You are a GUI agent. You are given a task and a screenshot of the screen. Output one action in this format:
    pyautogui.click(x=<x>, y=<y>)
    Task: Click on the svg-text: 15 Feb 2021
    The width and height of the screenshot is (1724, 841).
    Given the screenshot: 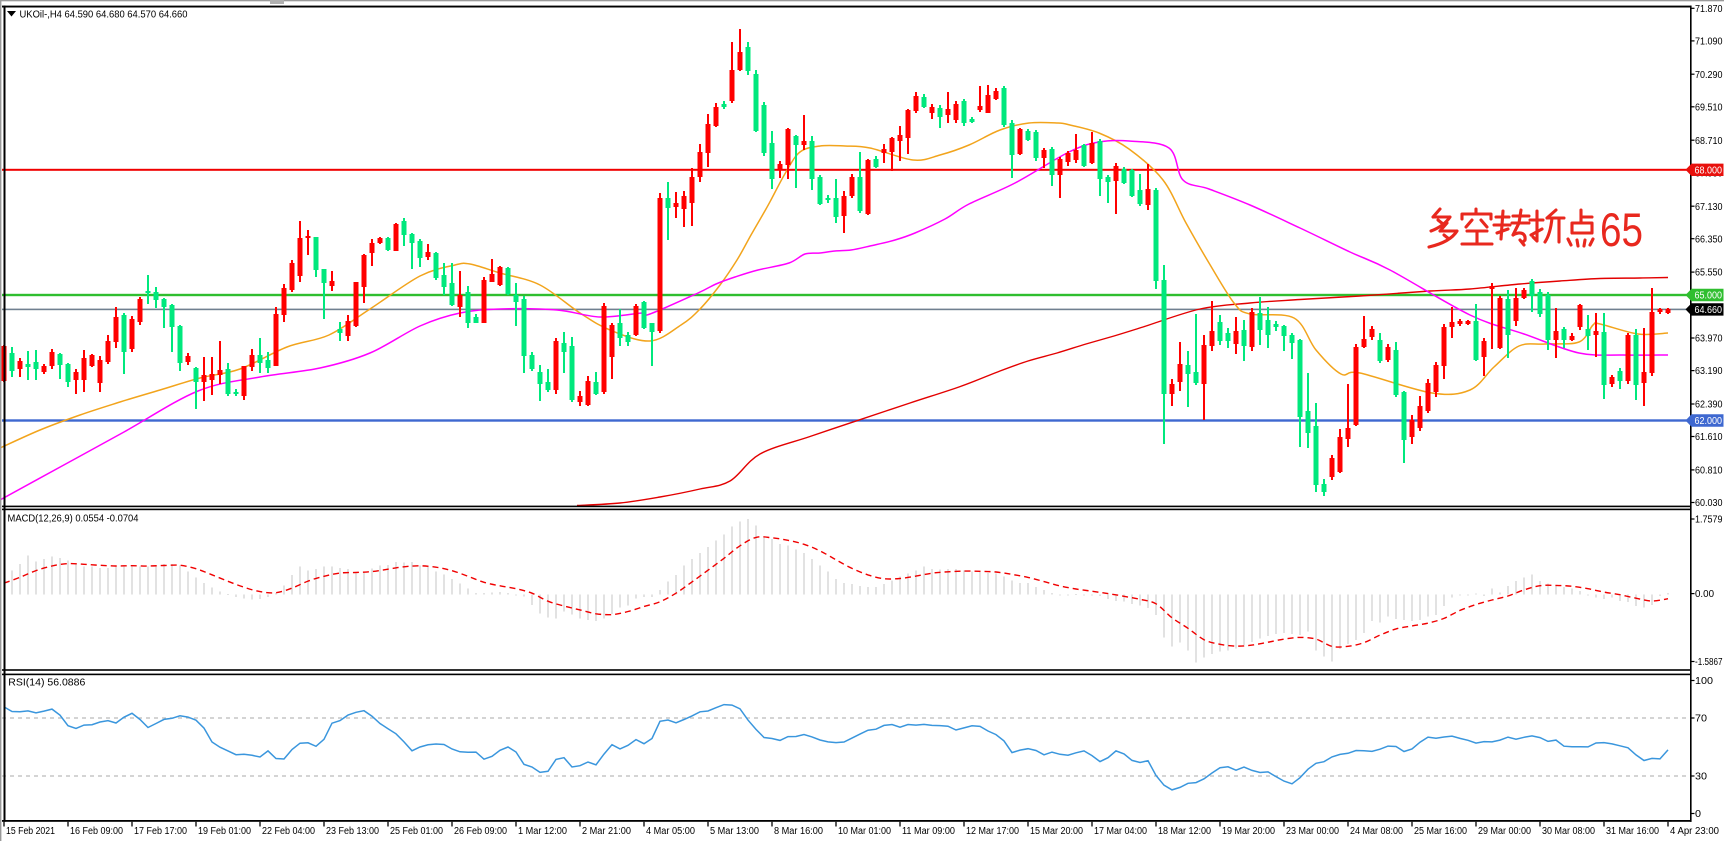 What is the action you would take?
    pyautogui.click(x=30, y=831)
    